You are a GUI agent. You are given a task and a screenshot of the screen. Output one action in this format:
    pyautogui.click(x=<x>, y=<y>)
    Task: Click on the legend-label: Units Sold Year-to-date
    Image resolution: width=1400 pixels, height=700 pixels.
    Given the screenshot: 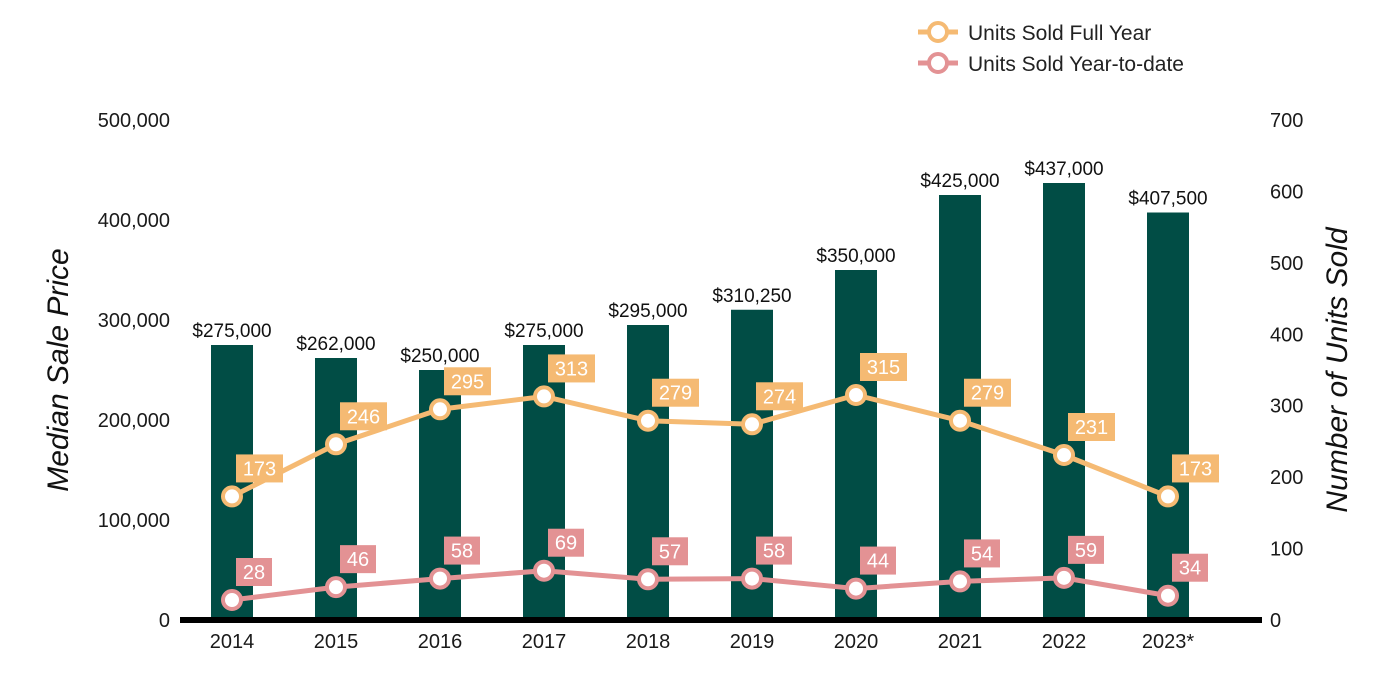 What is the action you would take?
    pyautogui.click(x=1076, y=64)
    